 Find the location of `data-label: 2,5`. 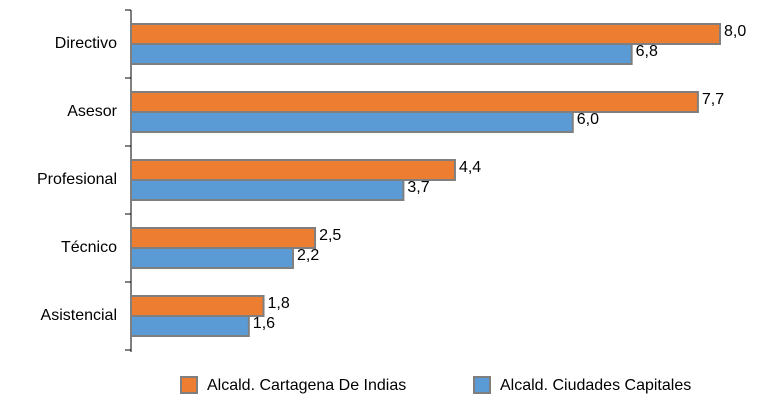

data-label: 2,5 is located at coordinates (330, 235).